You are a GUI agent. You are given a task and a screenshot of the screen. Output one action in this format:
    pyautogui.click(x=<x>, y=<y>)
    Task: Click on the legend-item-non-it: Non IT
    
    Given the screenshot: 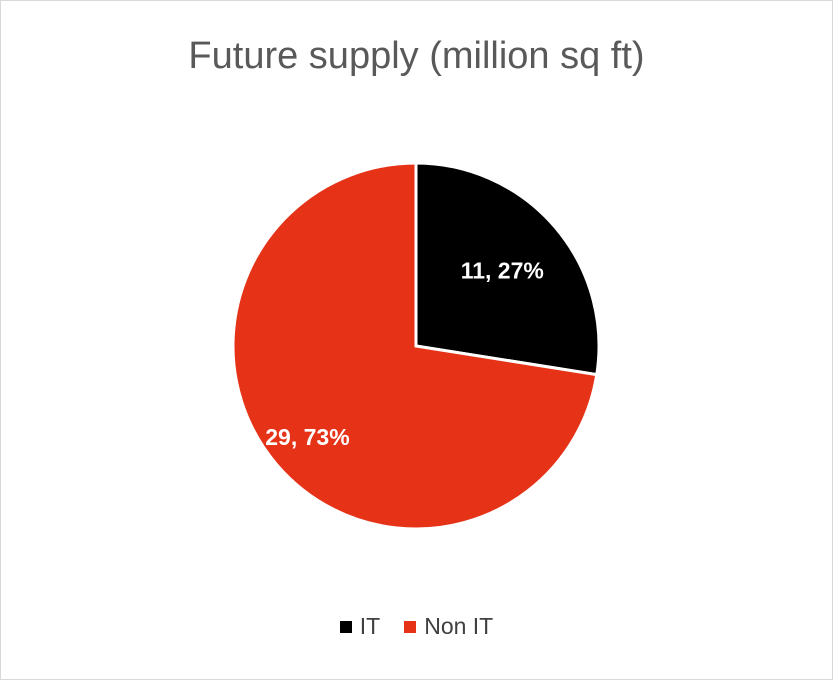 What is the action you would take?
    pyautogui.click(x=448, y=626)
    